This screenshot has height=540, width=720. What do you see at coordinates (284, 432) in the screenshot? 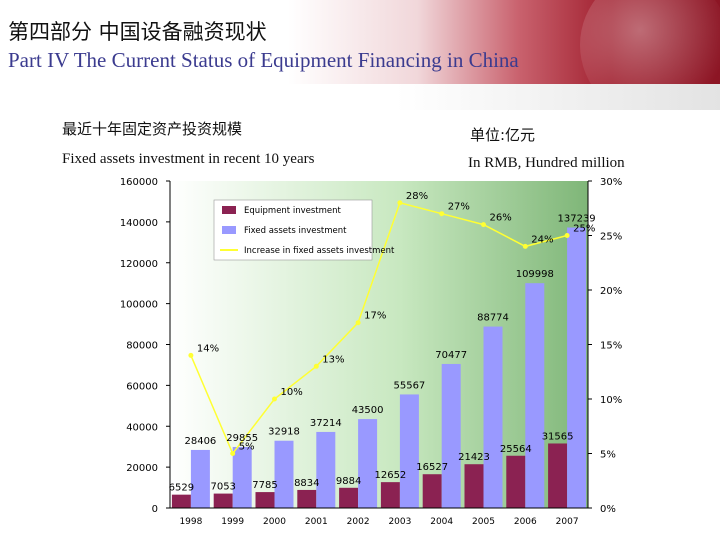
I see `fixed-value-label: 32918` at bounding box center [284, 432].